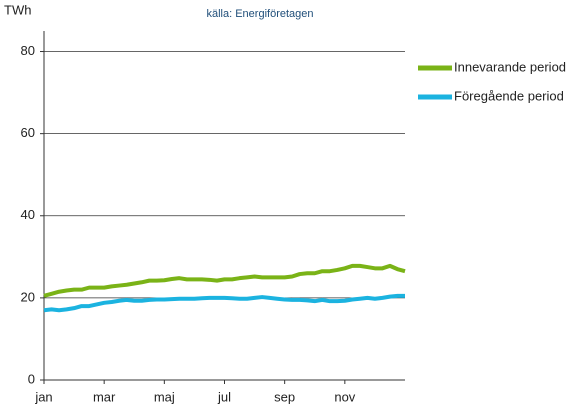 The image size is (577, 406). What do you see at coordinates (17, 9) in the screenshot?
I see `y-axis-label: TWh` at bounding box center [17, 9].